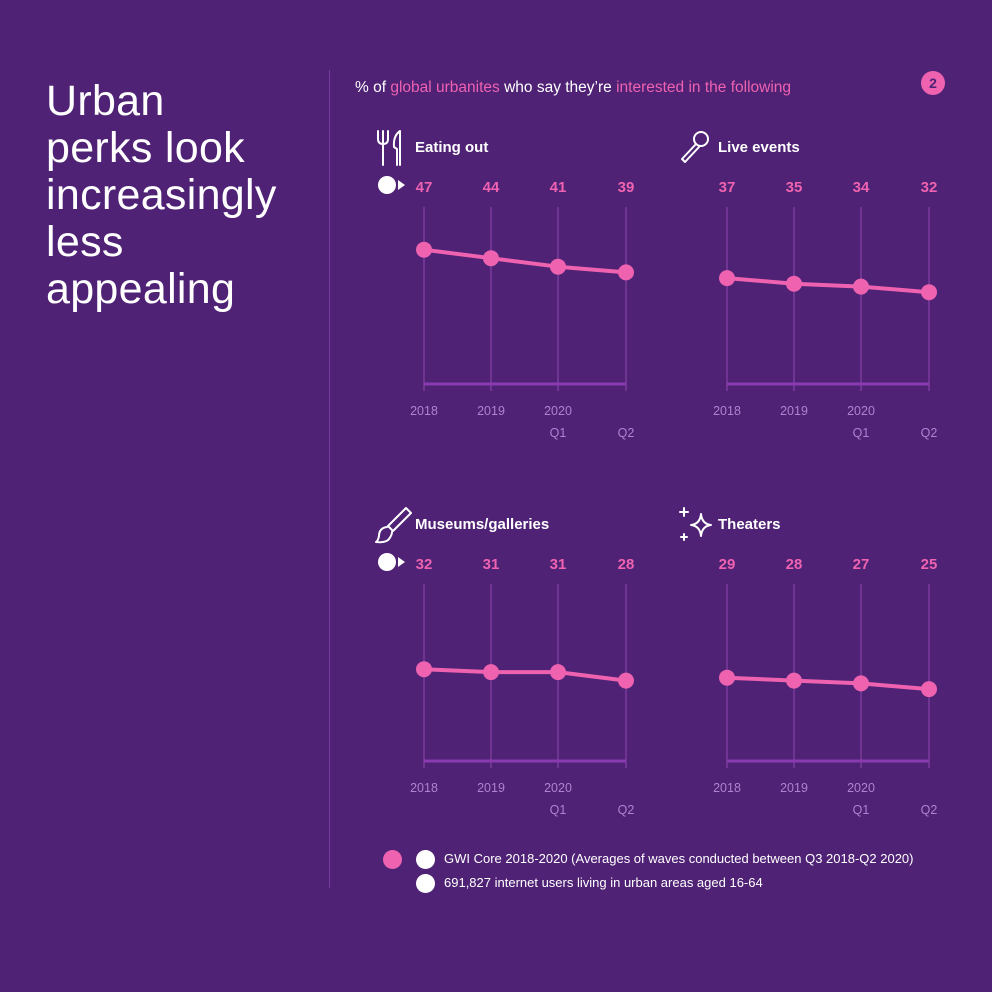 The width and height of the screenshot is (992, 992). Describe the element at coordinates (445, 87) in the screenshot. I see `subtitle-highlight: global urbanites` at that location.